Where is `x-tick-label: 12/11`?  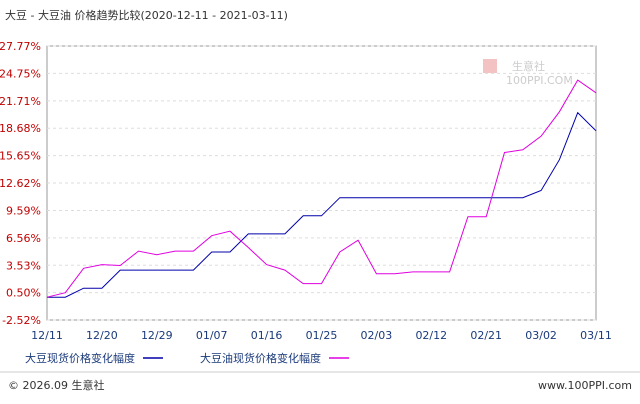 x-tick-label: 12/11 is located at coordinates (47, 335).